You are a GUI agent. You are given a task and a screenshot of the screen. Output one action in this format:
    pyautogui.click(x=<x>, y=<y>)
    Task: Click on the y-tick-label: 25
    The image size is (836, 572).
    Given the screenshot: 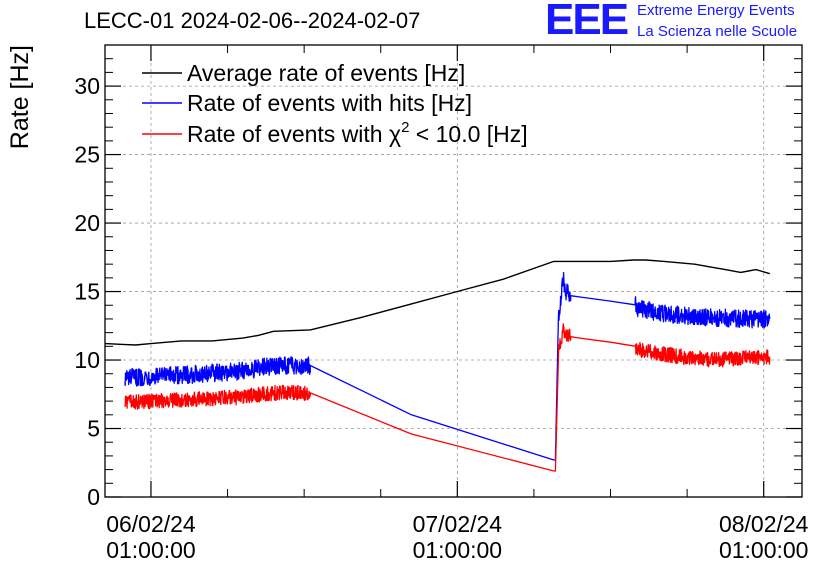 What is the action you would take?
    pyautogui.click(x=87, y=155)
    